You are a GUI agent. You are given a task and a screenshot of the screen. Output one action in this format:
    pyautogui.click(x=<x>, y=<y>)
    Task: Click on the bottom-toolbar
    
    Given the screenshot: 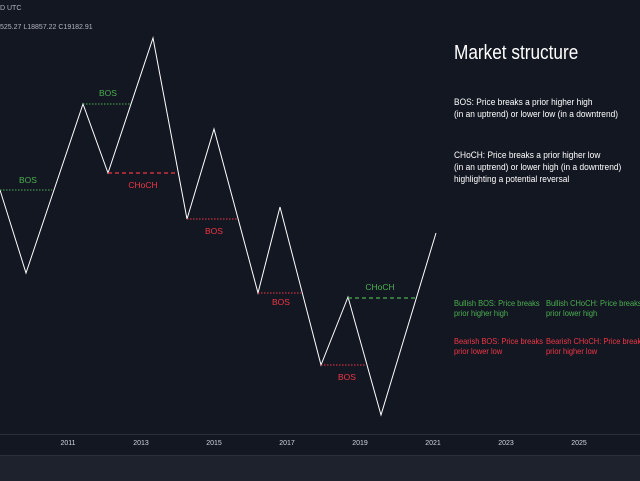 What is the action you would take?
    pyautogui.click(x=320, y=468)
    